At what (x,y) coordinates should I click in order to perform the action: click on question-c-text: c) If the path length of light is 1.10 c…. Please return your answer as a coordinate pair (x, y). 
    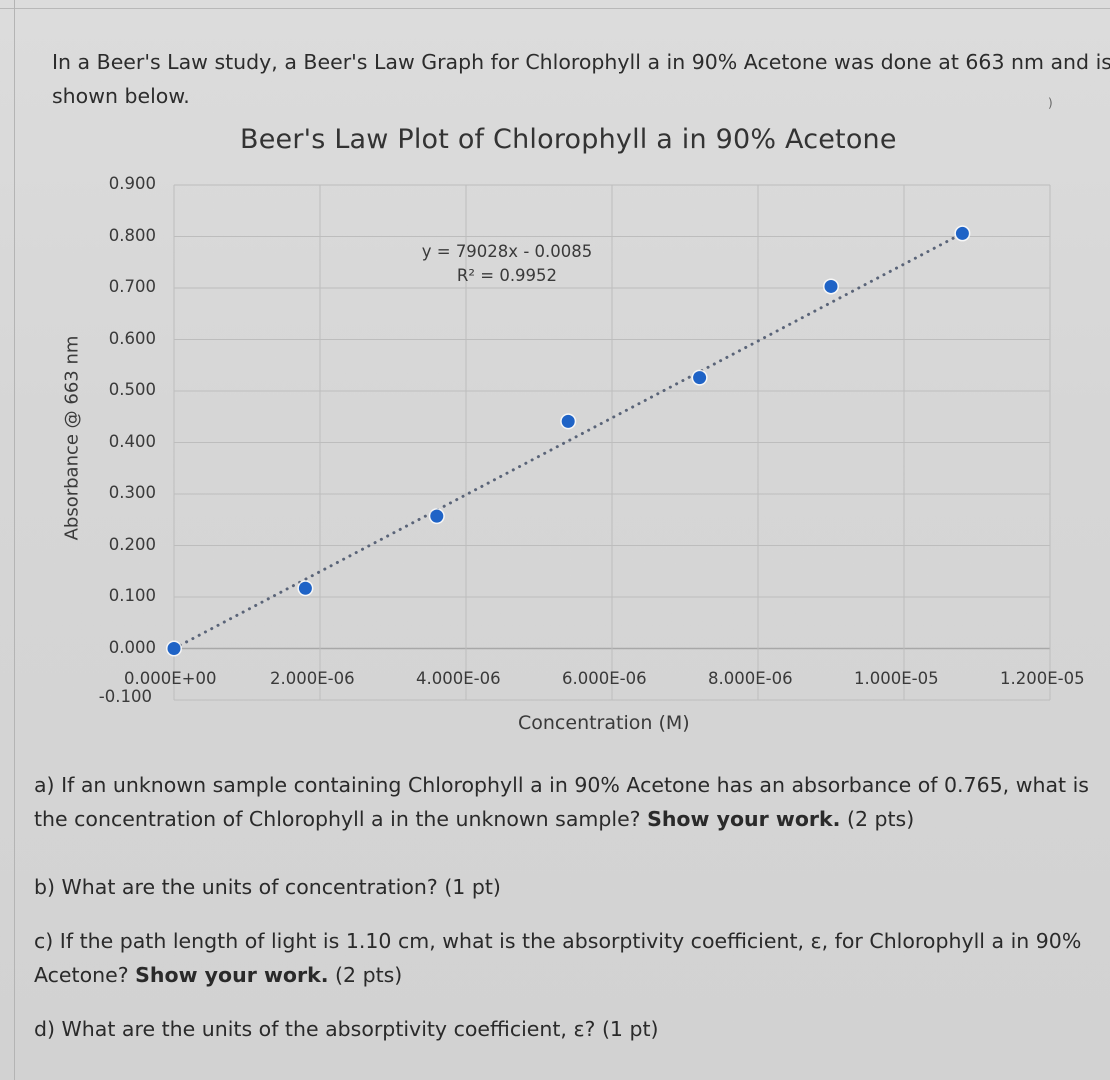
    Looking at the image, I should click on (558, 958).